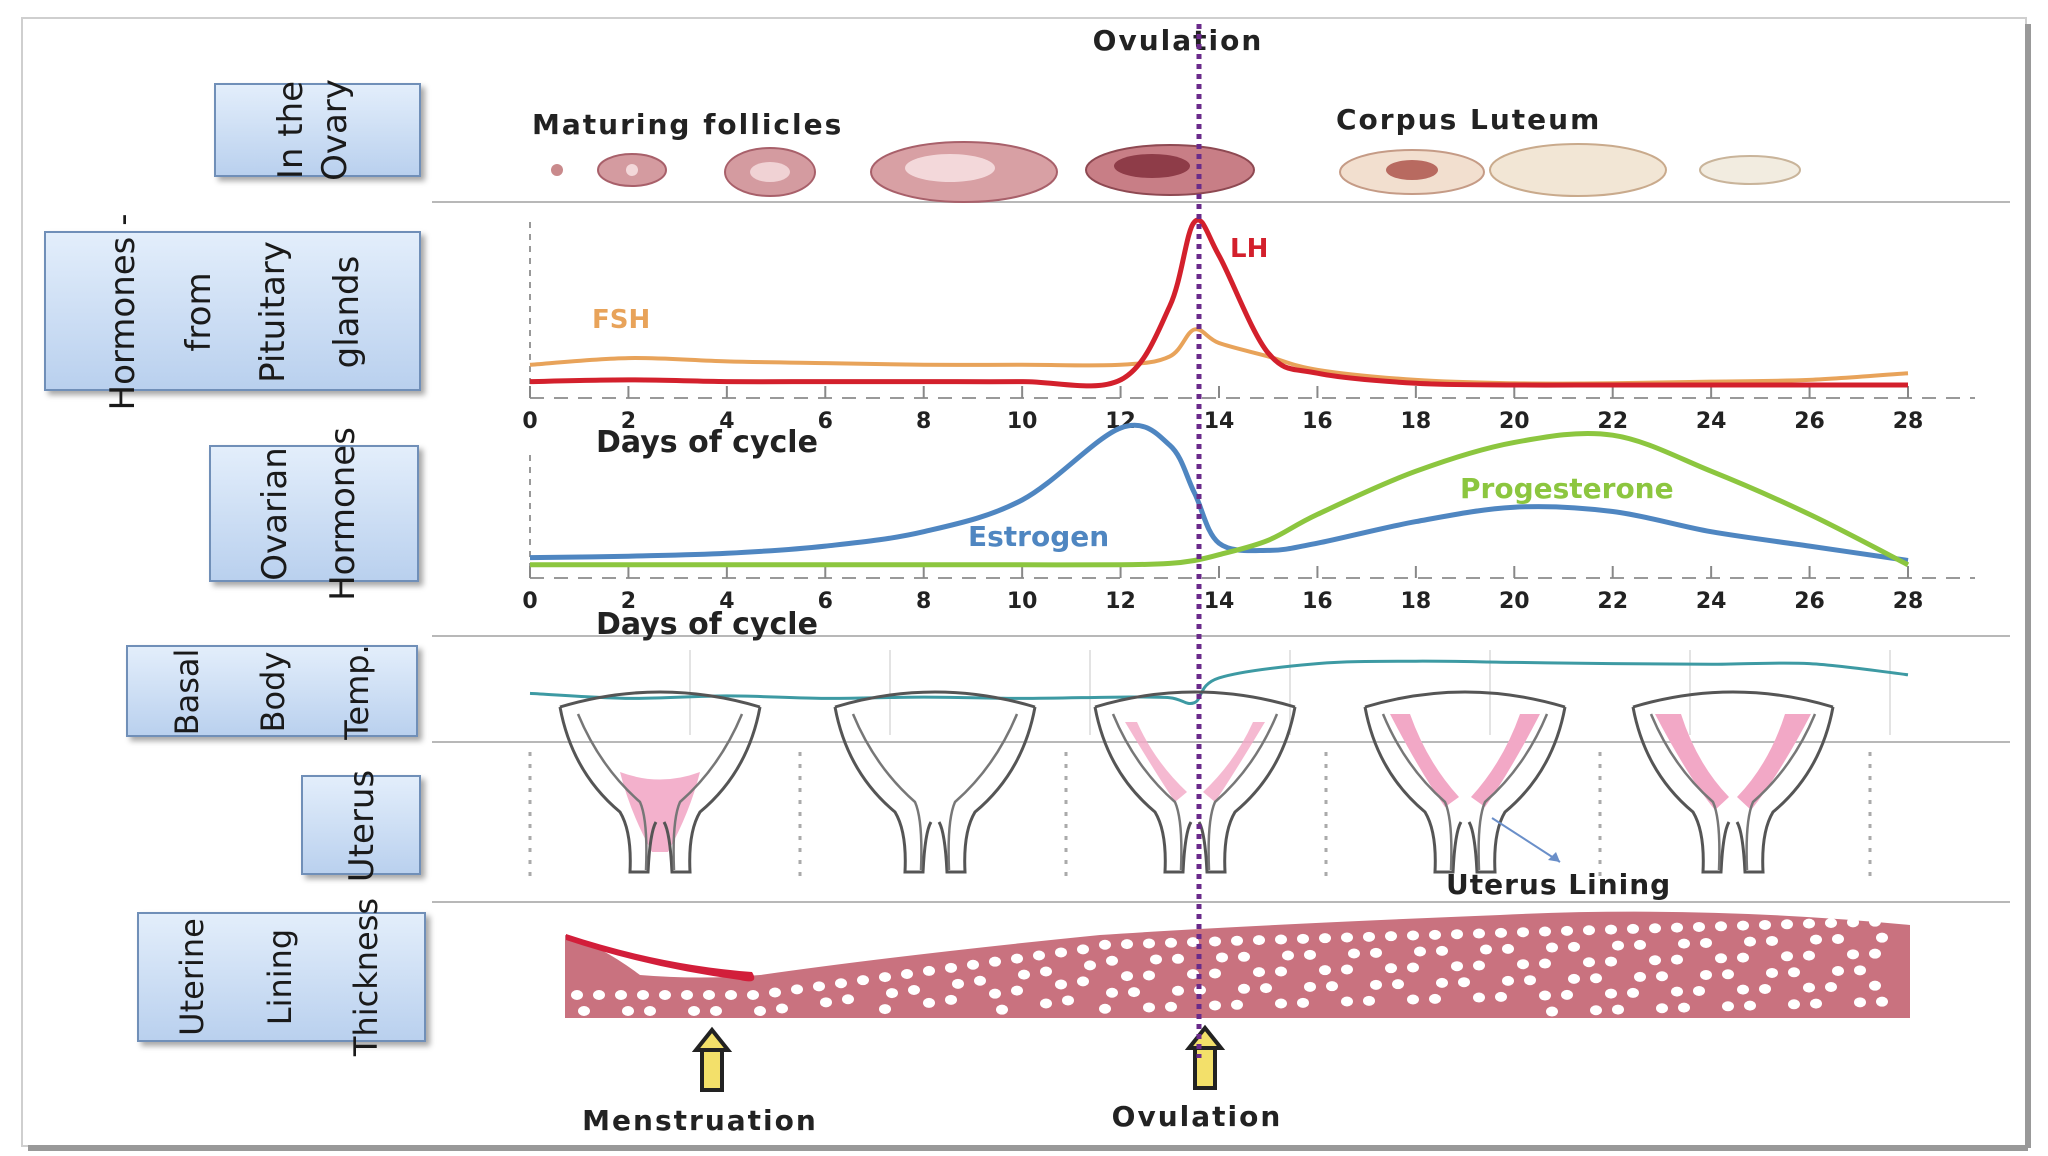 The height and width of the screenshot is (1156, 2048). I want to click on label-pituitary-line3: Pituitary, so click(273, 312).